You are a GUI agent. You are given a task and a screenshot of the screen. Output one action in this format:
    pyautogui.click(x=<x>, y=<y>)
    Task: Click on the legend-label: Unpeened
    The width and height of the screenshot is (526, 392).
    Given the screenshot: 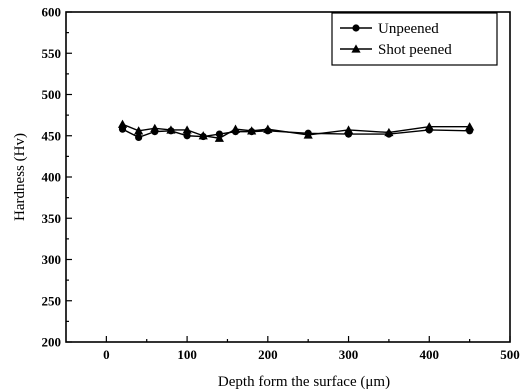 What is the action you would take?
    pyautogui.click(x=408, y=29)
    